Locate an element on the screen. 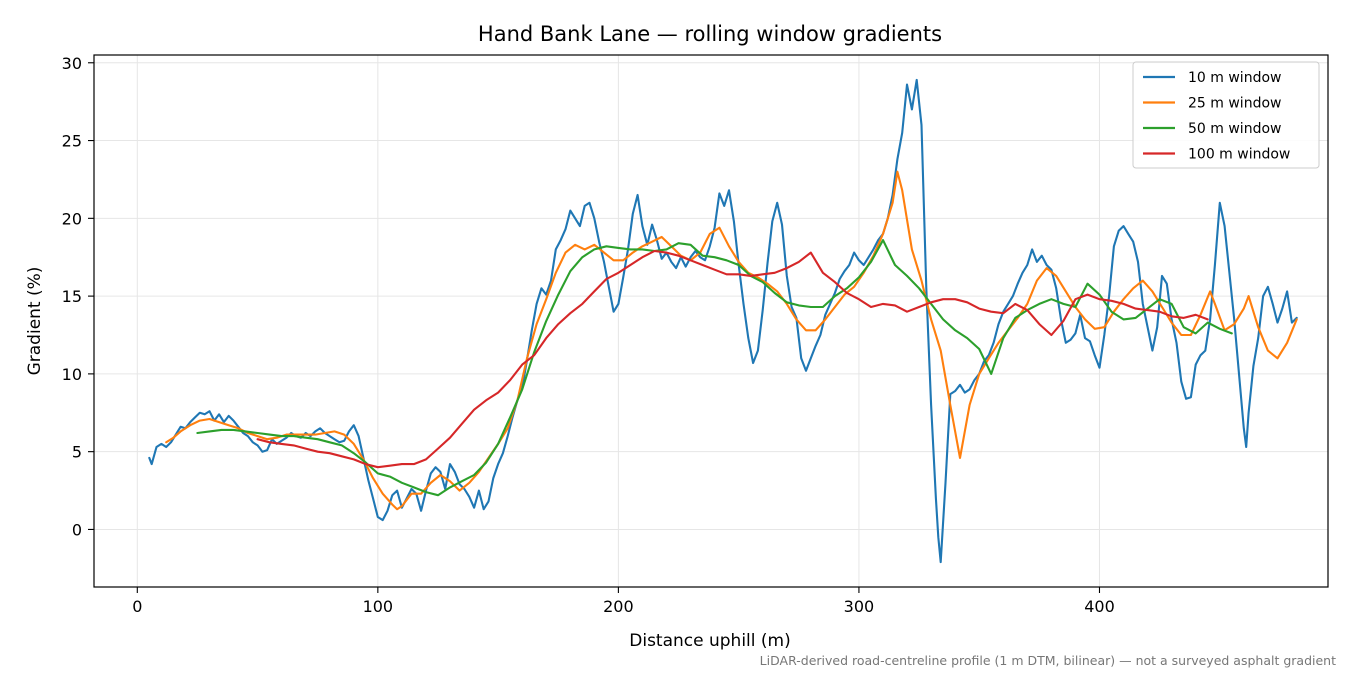 The image size is (1350, 675). x-axis: 0 100 200 300 400 is located at coordinates (623, 601).